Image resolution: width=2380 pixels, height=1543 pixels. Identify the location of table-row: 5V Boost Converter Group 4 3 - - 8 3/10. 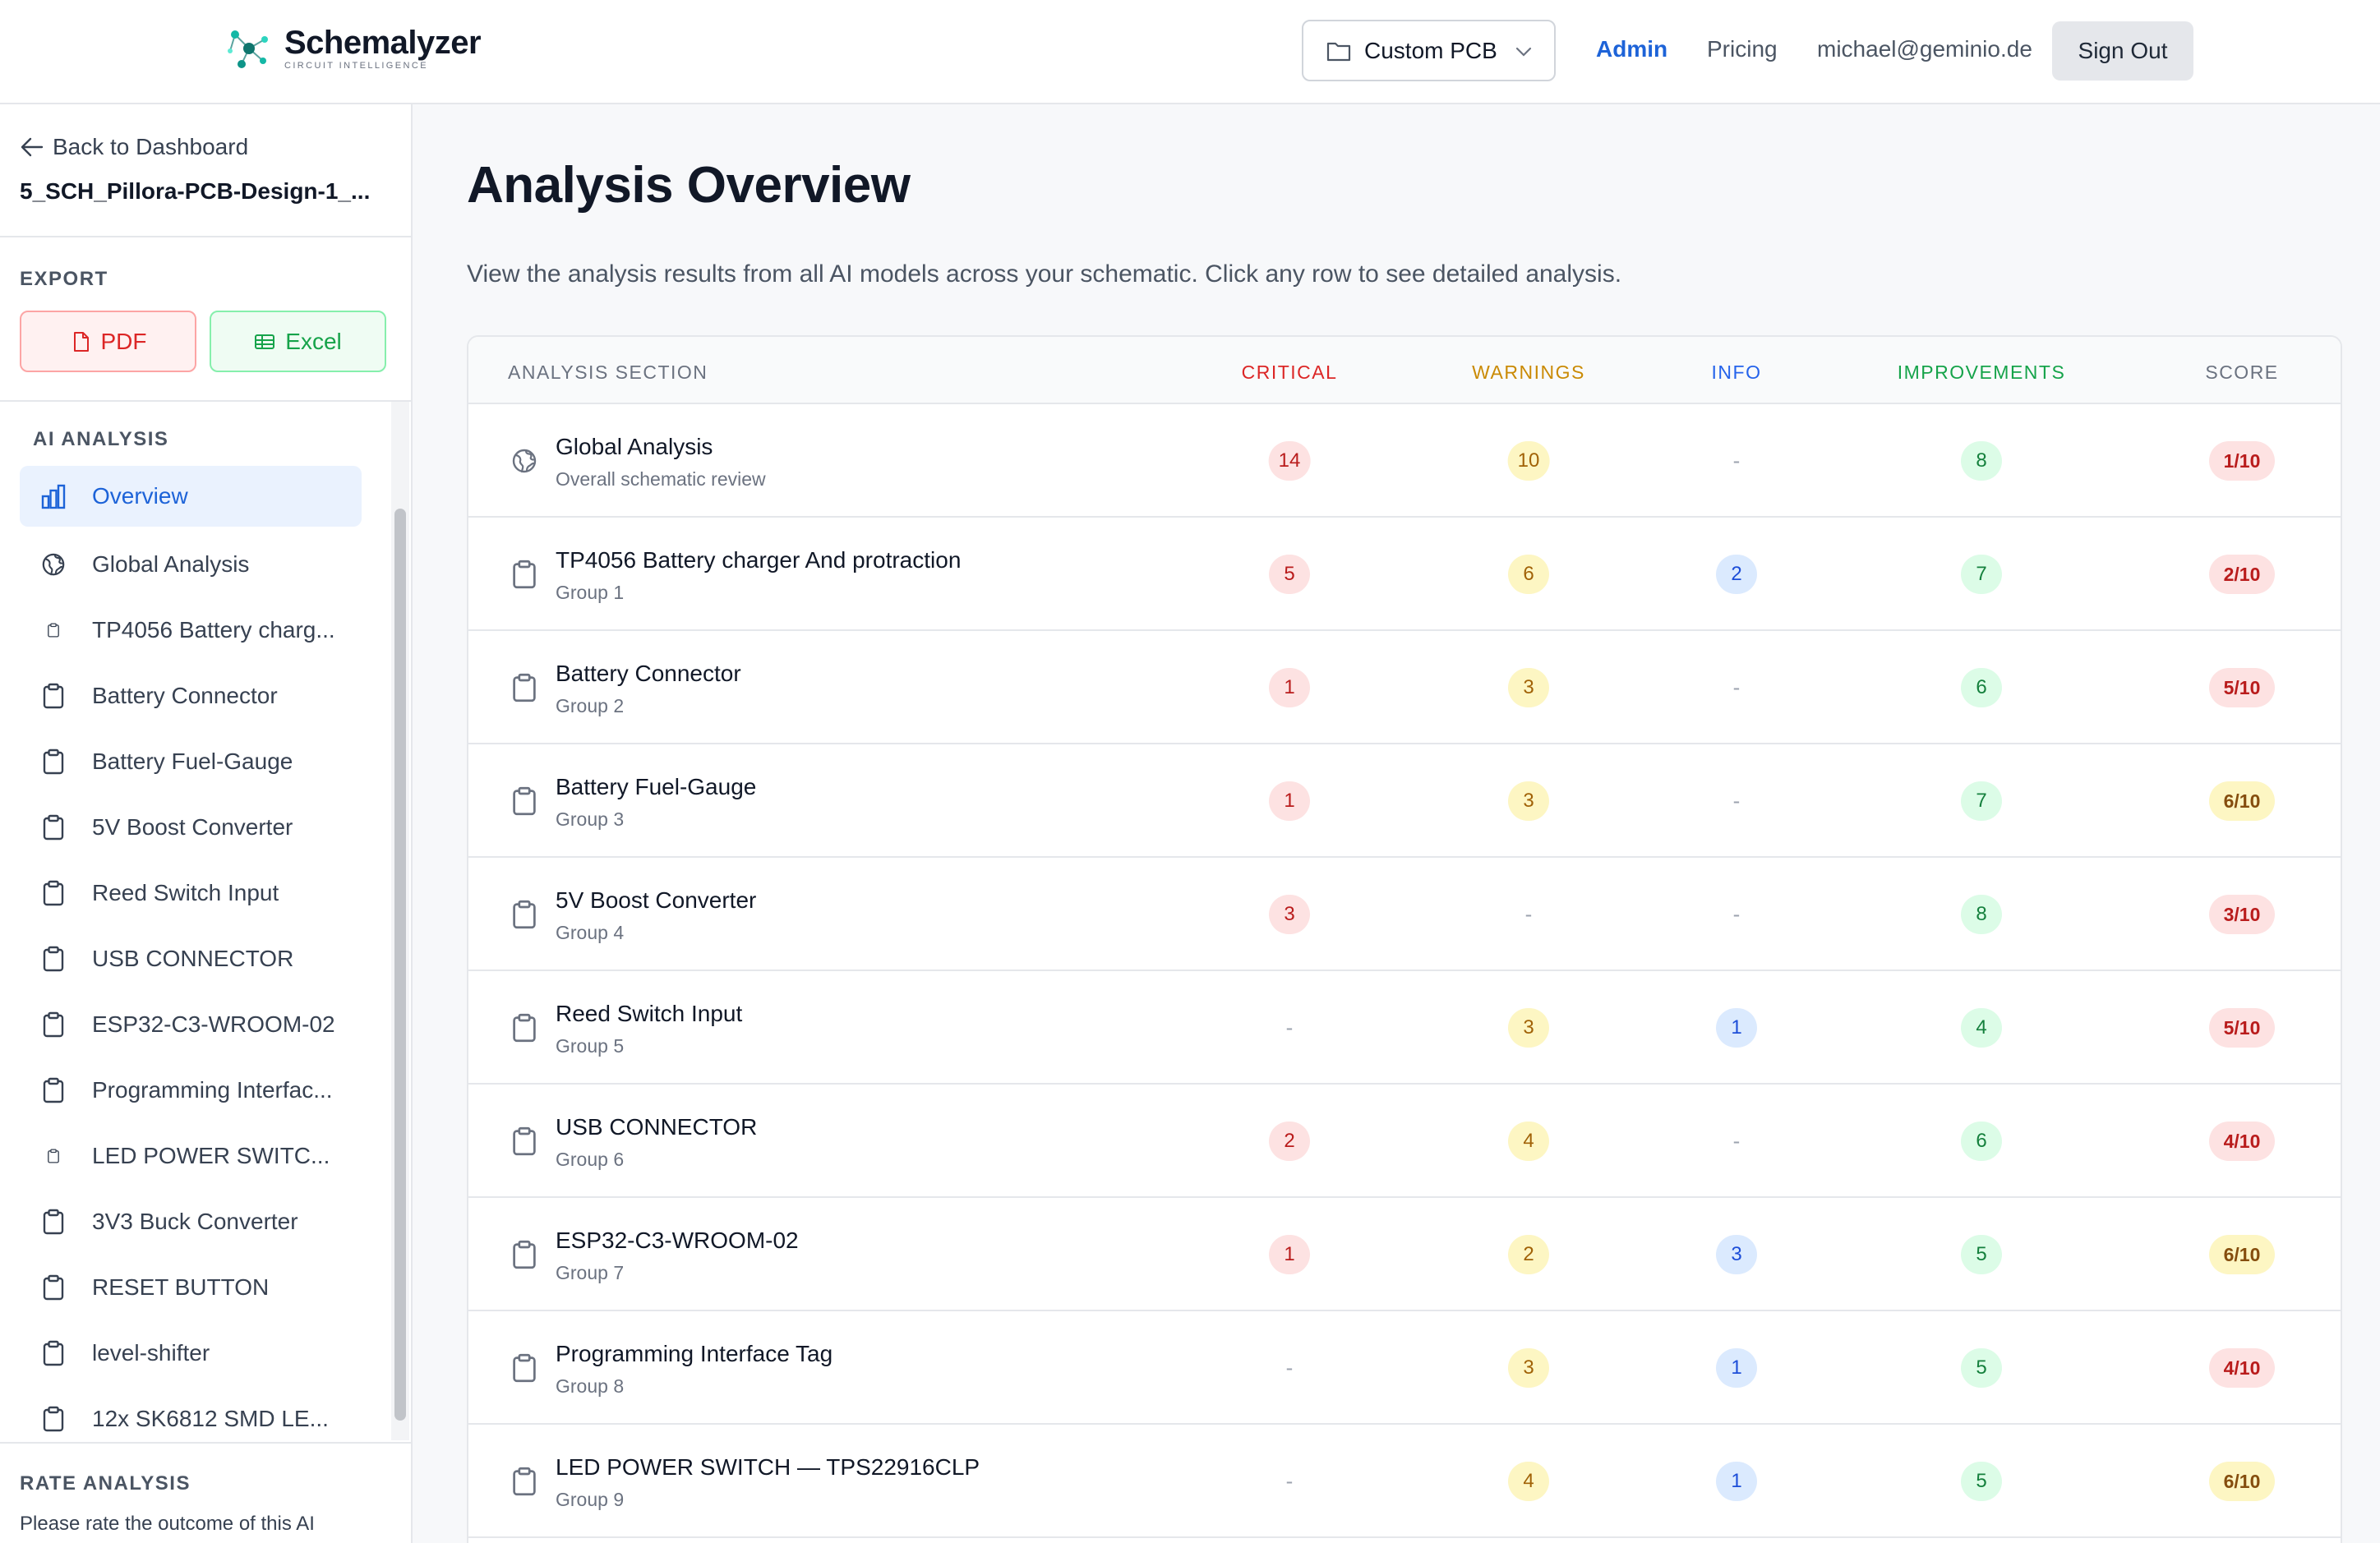
(1404, 914).